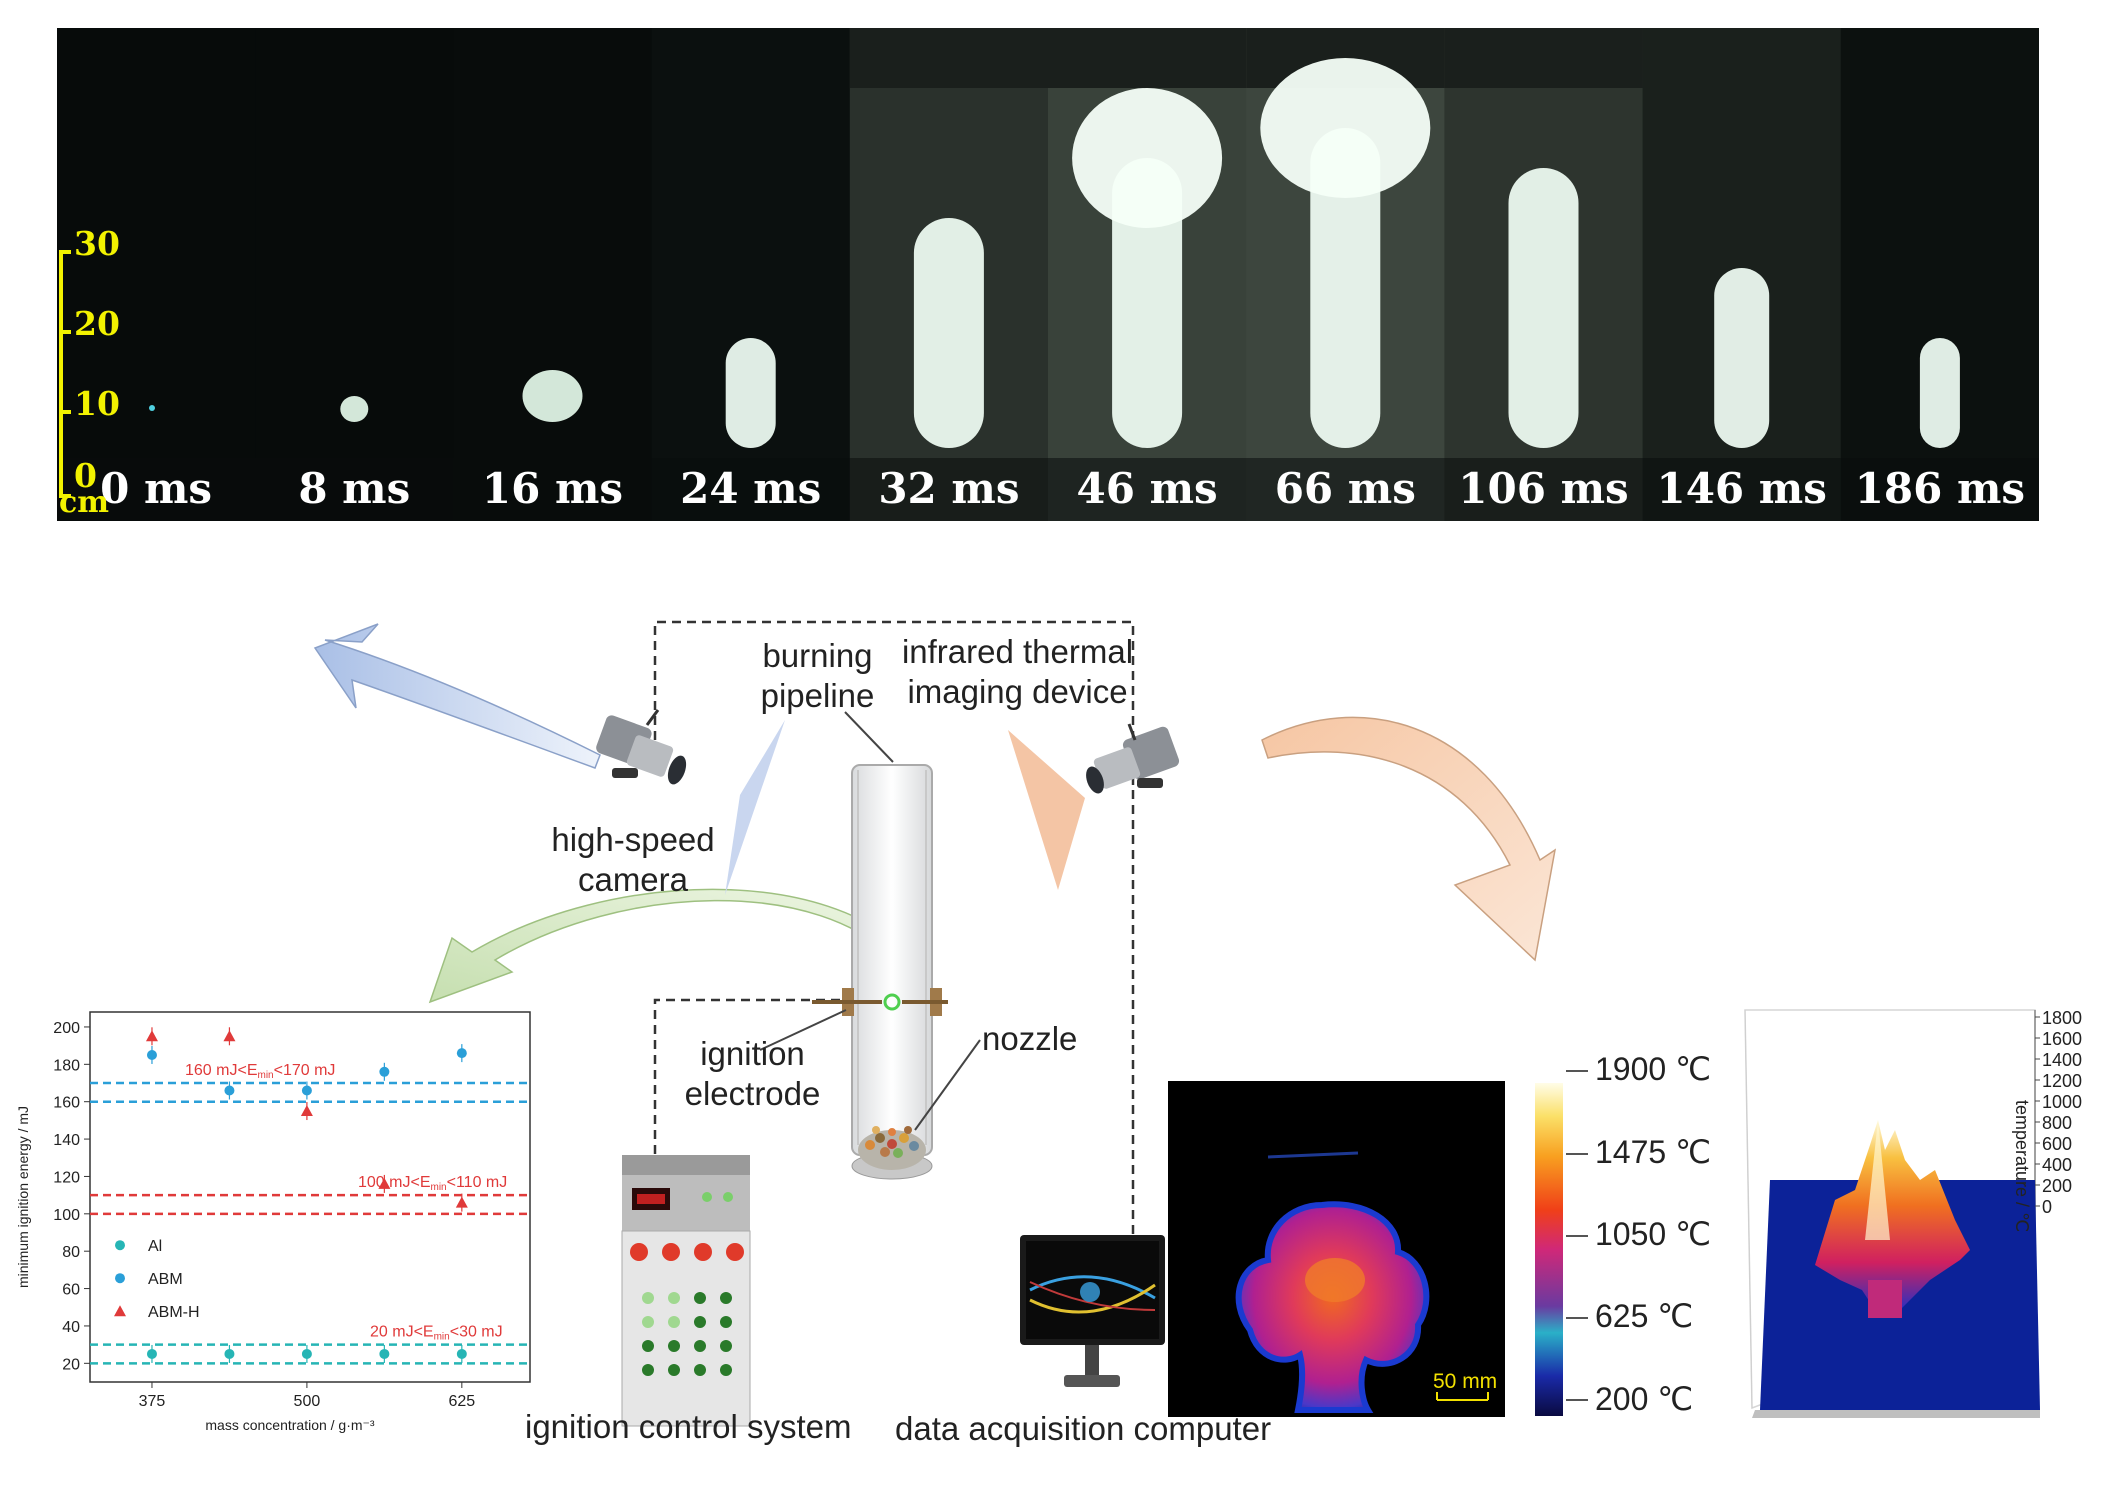 This screenshot has width=2126, height=1488. I want to click on film-frame-label-4: 32 ms, so click(949, 274).